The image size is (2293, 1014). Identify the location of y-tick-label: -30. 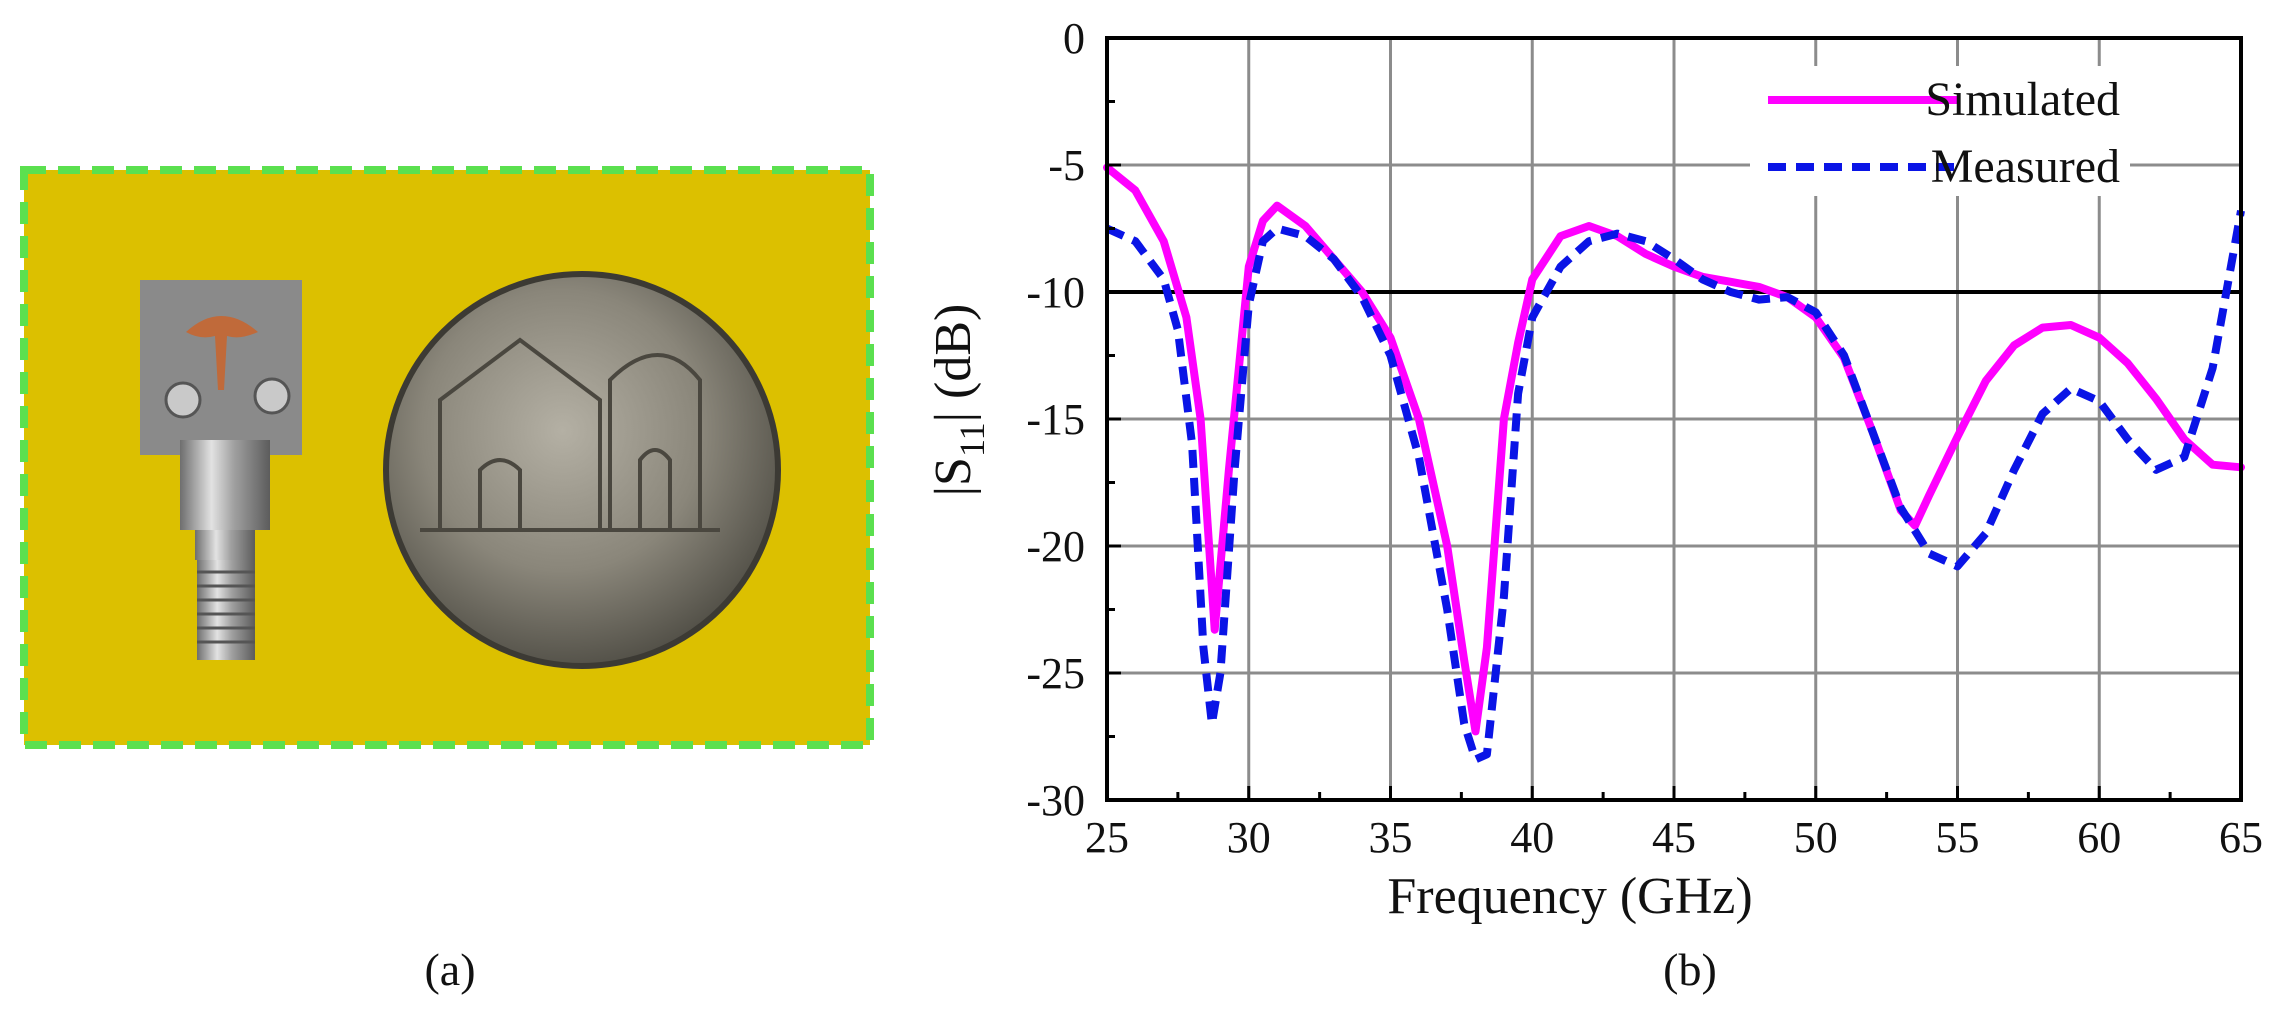
(1055, 800).